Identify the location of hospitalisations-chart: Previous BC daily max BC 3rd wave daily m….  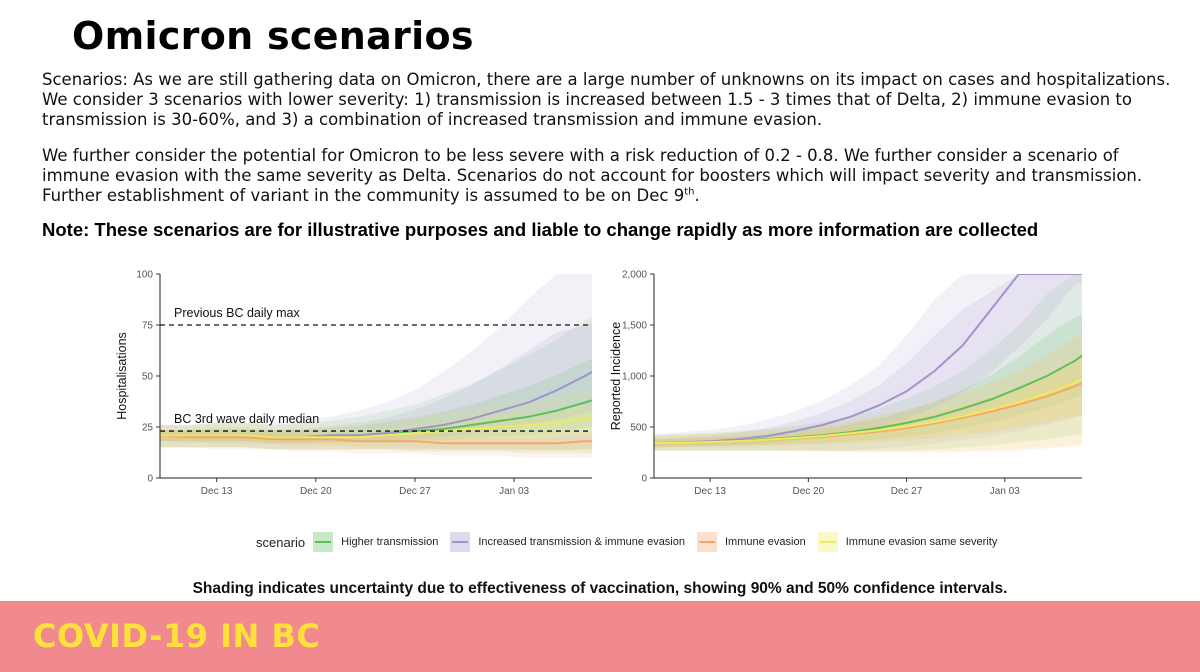
(353, 383).